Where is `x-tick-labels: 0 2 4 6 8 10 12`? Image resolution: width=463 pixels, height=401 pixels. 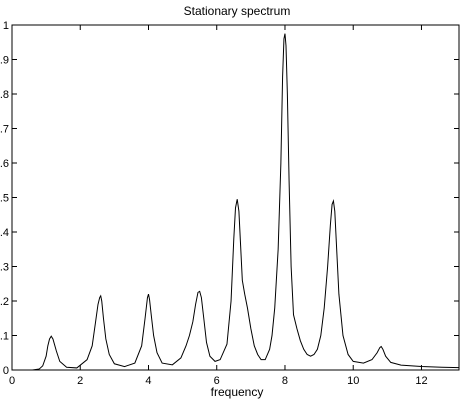
x-tick-labels: 0 2 4 6 8 10 12 is located at coordinates (218, 381).